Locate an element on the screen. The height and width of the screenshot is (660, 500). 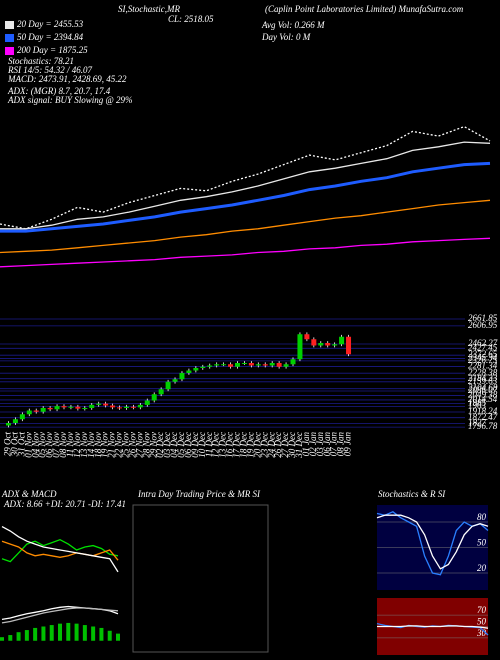
y-tick-label: 1963 is located at coordinates (477, 405).